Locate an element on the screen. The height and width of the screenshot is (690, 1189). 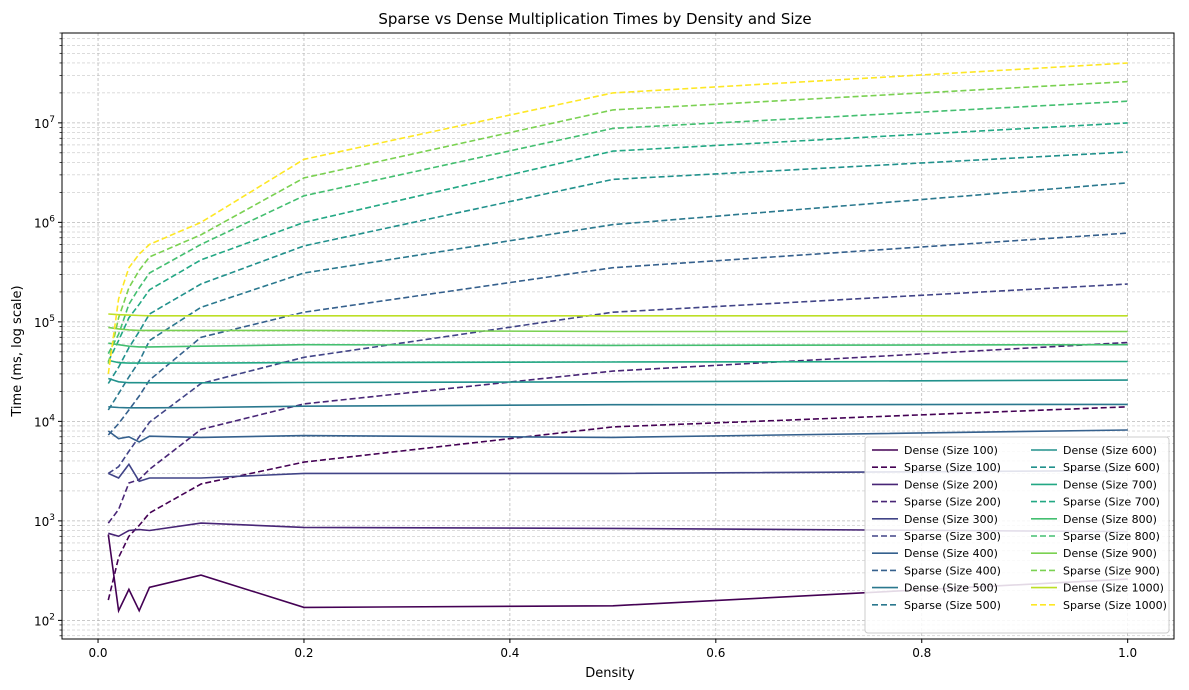
x-tick-label: 0.0 is located at coordinates (97, 653).